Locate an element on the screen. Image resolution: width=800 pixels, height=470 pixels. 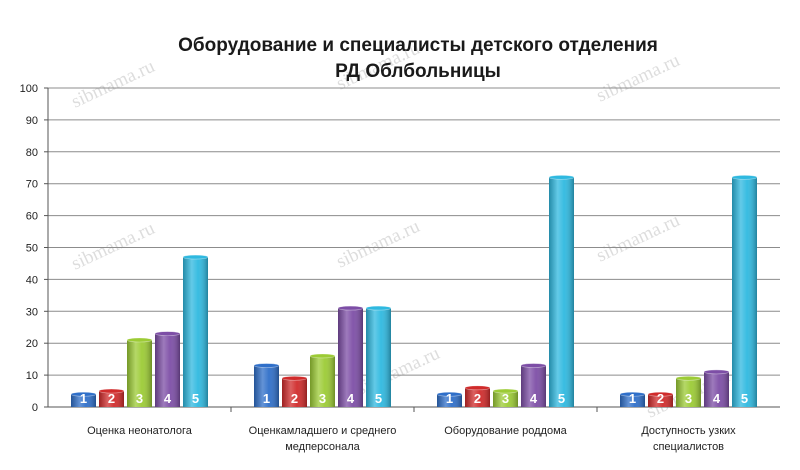
y-tick-label: 100 is located at coordinates (29, 89).